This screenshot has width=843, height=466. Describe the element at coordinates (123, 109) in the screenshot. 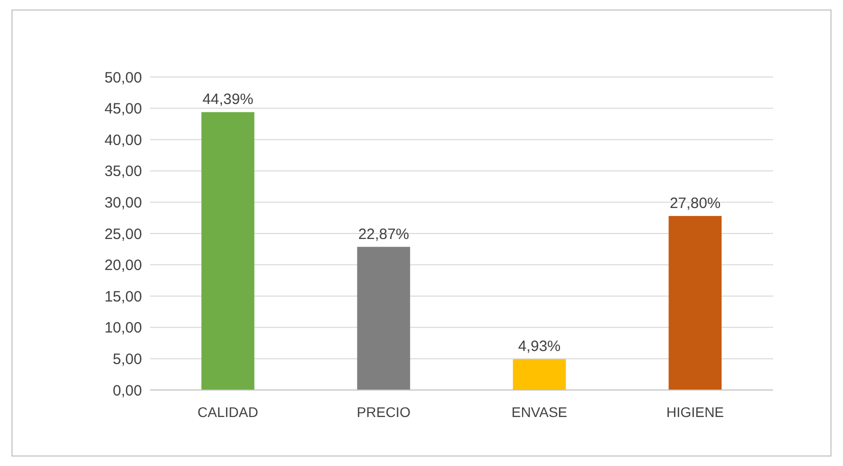

I see `y-tick-label: 45,00` at that location.